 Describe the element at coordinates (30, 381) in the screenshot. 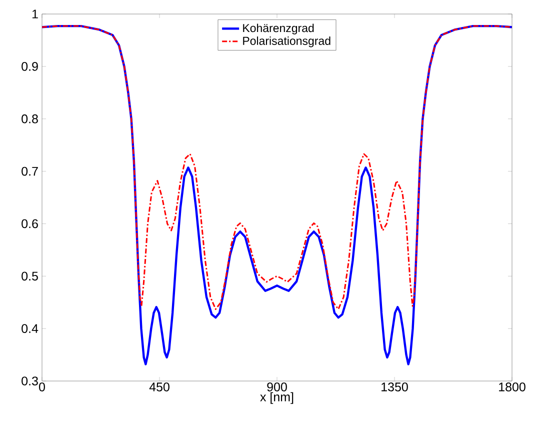

I see `y-tick-label: 0.3` at that location.